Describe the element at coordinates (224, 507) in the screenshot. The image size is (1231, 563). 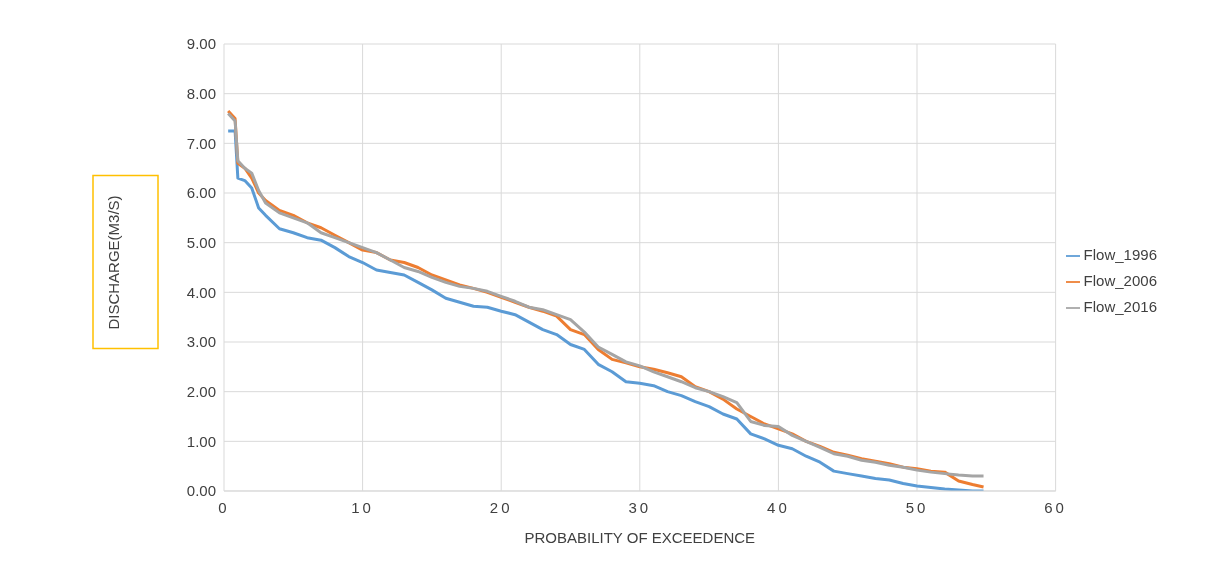
I see `x-tick-label: 0` at that location.